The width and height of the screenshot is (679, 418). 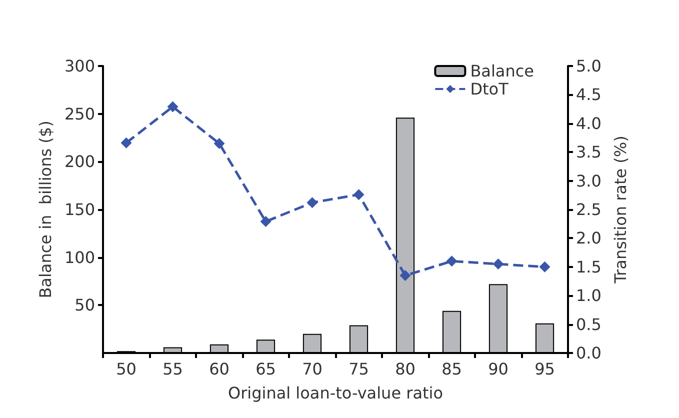 What do you see at coordinates (589, 152) in the screenshot?
I see `y2-tick-label: 3.5` at bounding box center [589, 152].